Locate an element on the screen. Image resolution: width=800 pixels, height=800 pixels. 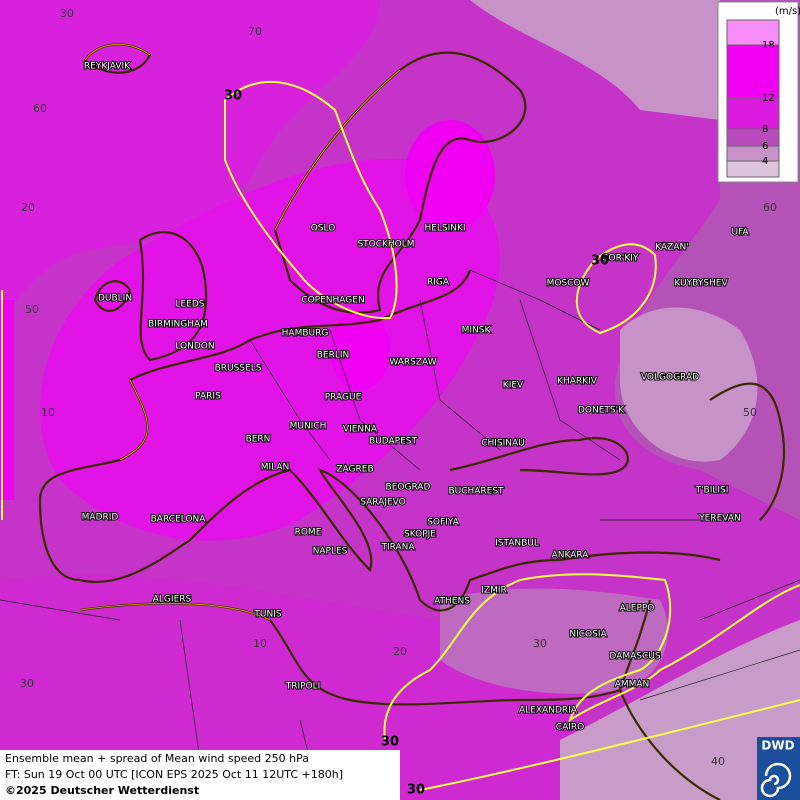
city-label: AMMAN is located at coordinates (632, 685).